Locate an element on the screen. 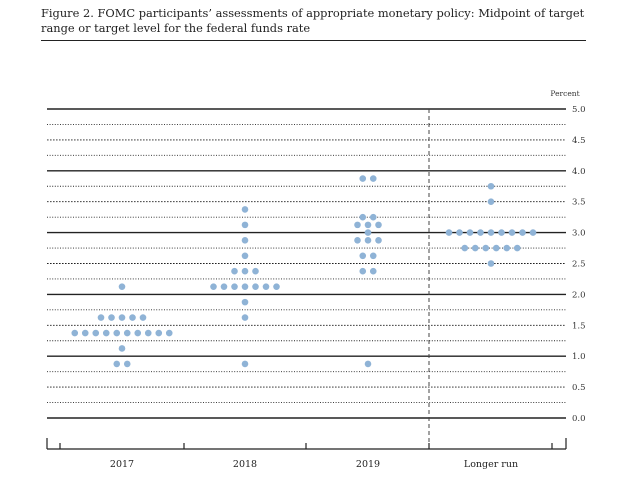 The width and height of the screenshot is (640, 503). x-axis is located at coordinates (306, 444).